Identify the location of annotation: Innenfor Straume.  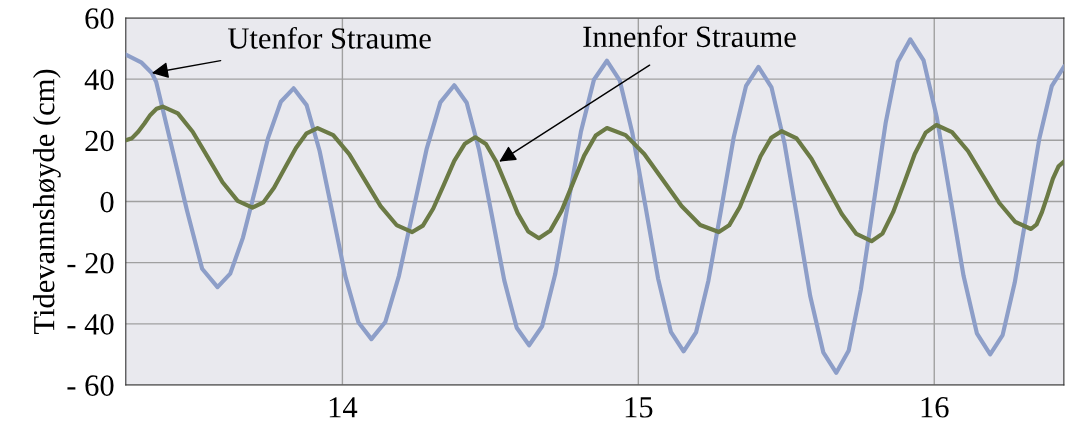
(689, 36).